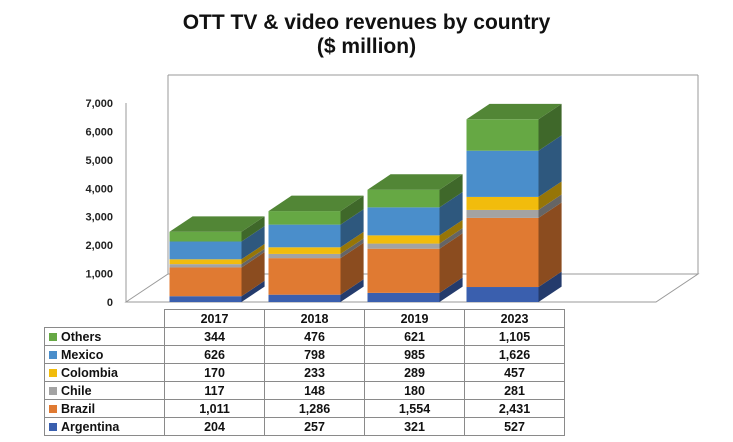  What do you see at coordinates (366, 46) in the screenshot?
I see `chart-subtitle: ($ million)` at bounding box center [366, 46].